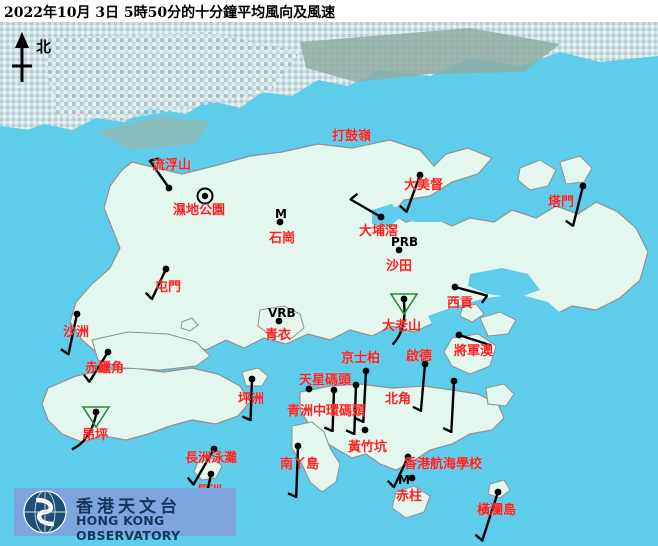 The width and height of the screenshot is (658, 546). I want to click on station-name-label: 石崗, so click(282, 238).